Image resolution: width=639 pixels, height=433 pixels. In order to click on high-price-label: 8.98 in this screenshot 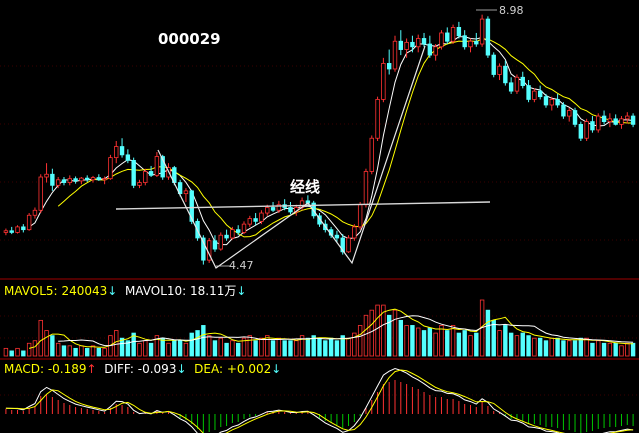, I will do `click(511, 10)`.